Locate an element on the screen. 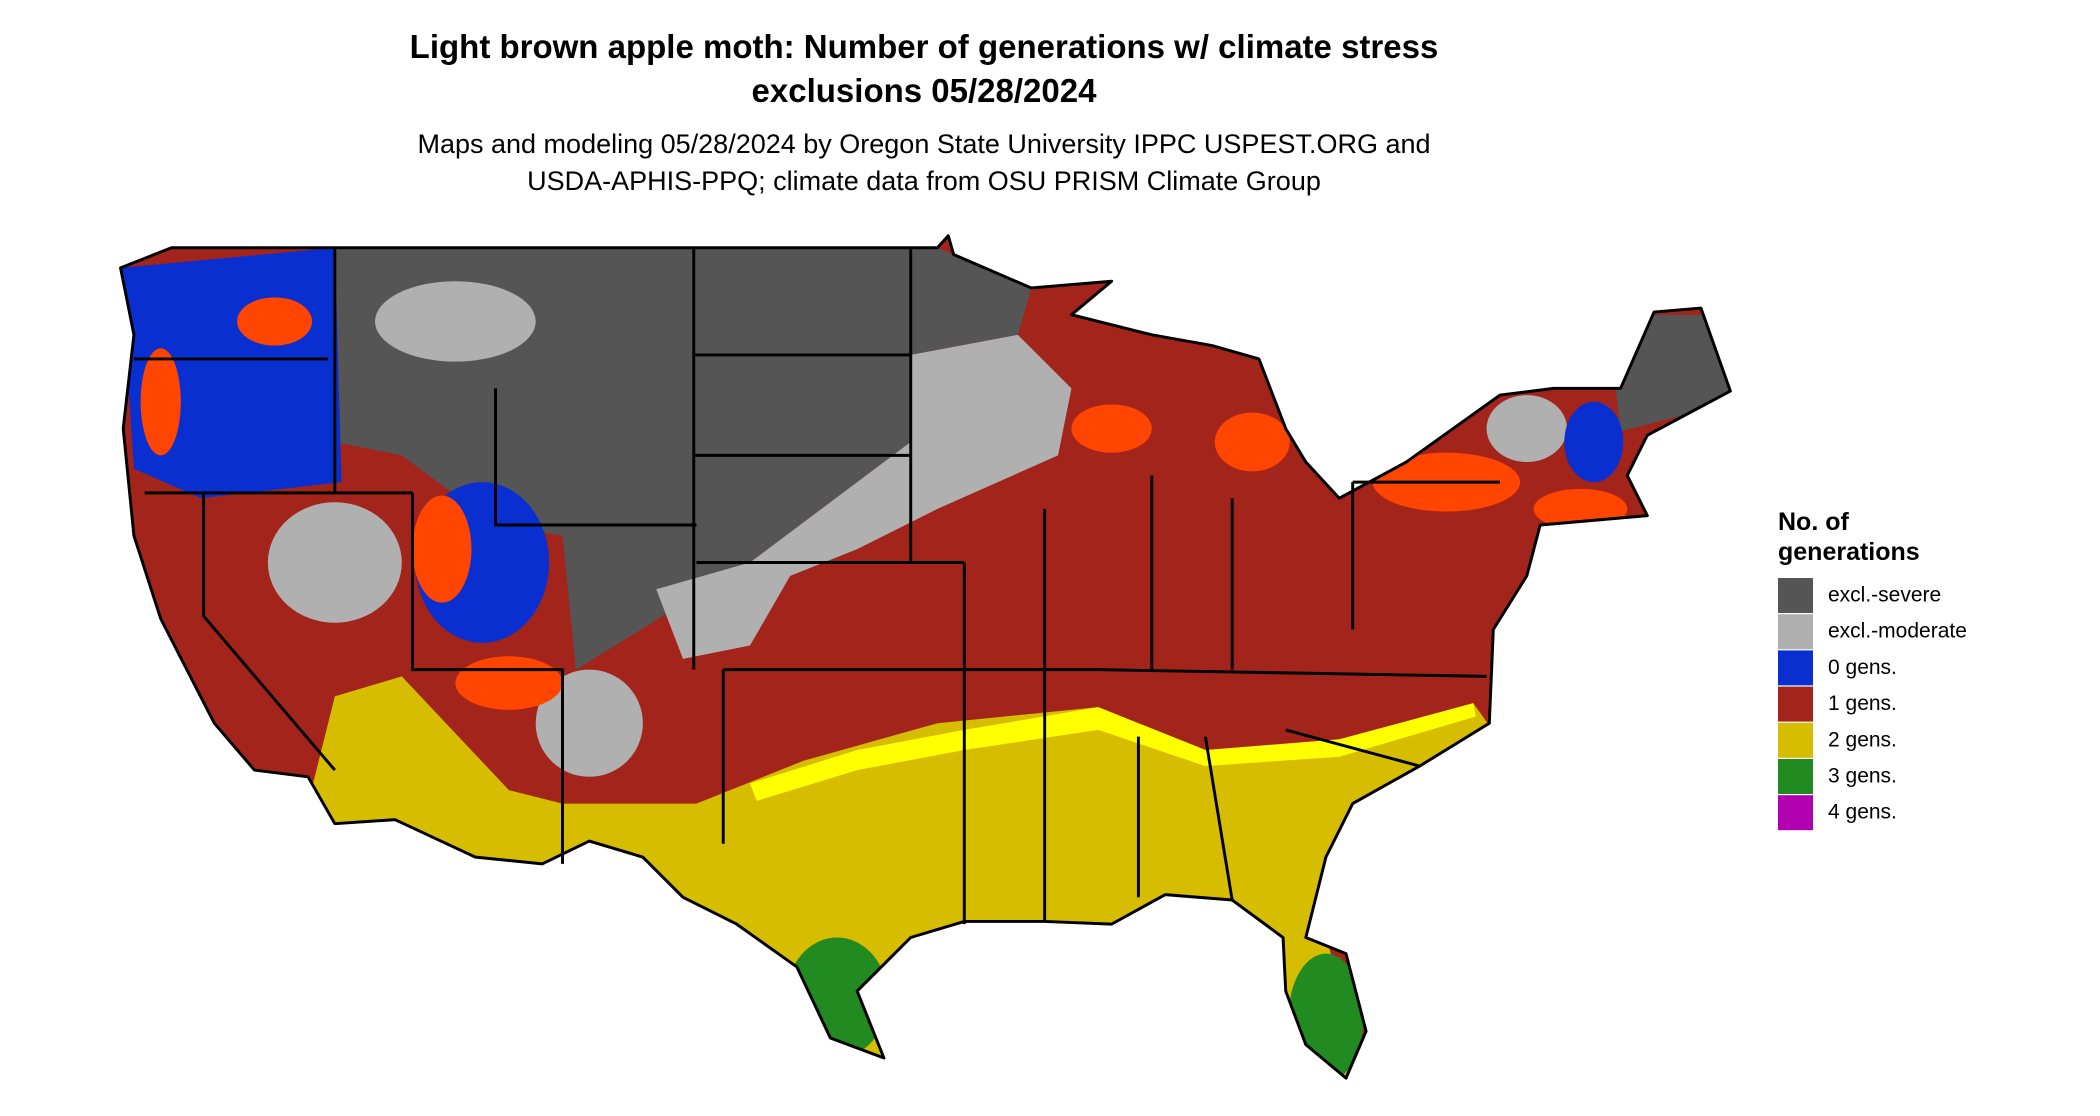  legend-label: 2 gens. is located at coordinates (1862, 739).